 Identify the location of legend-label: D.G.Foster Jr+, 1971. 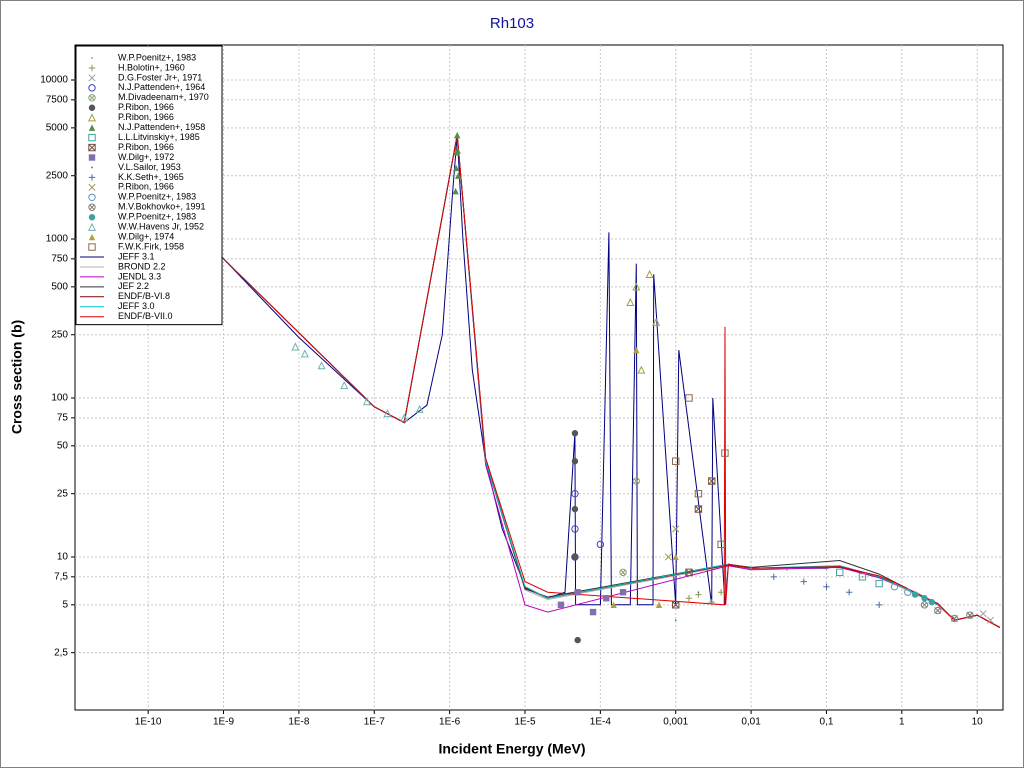
(160, 77).